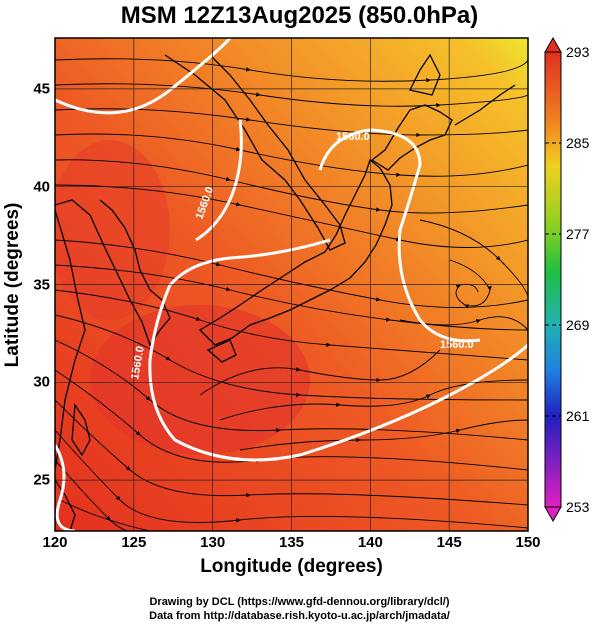 The image size is (599, 625). I want to click on x-tick-label: 135, so click(291, 542).